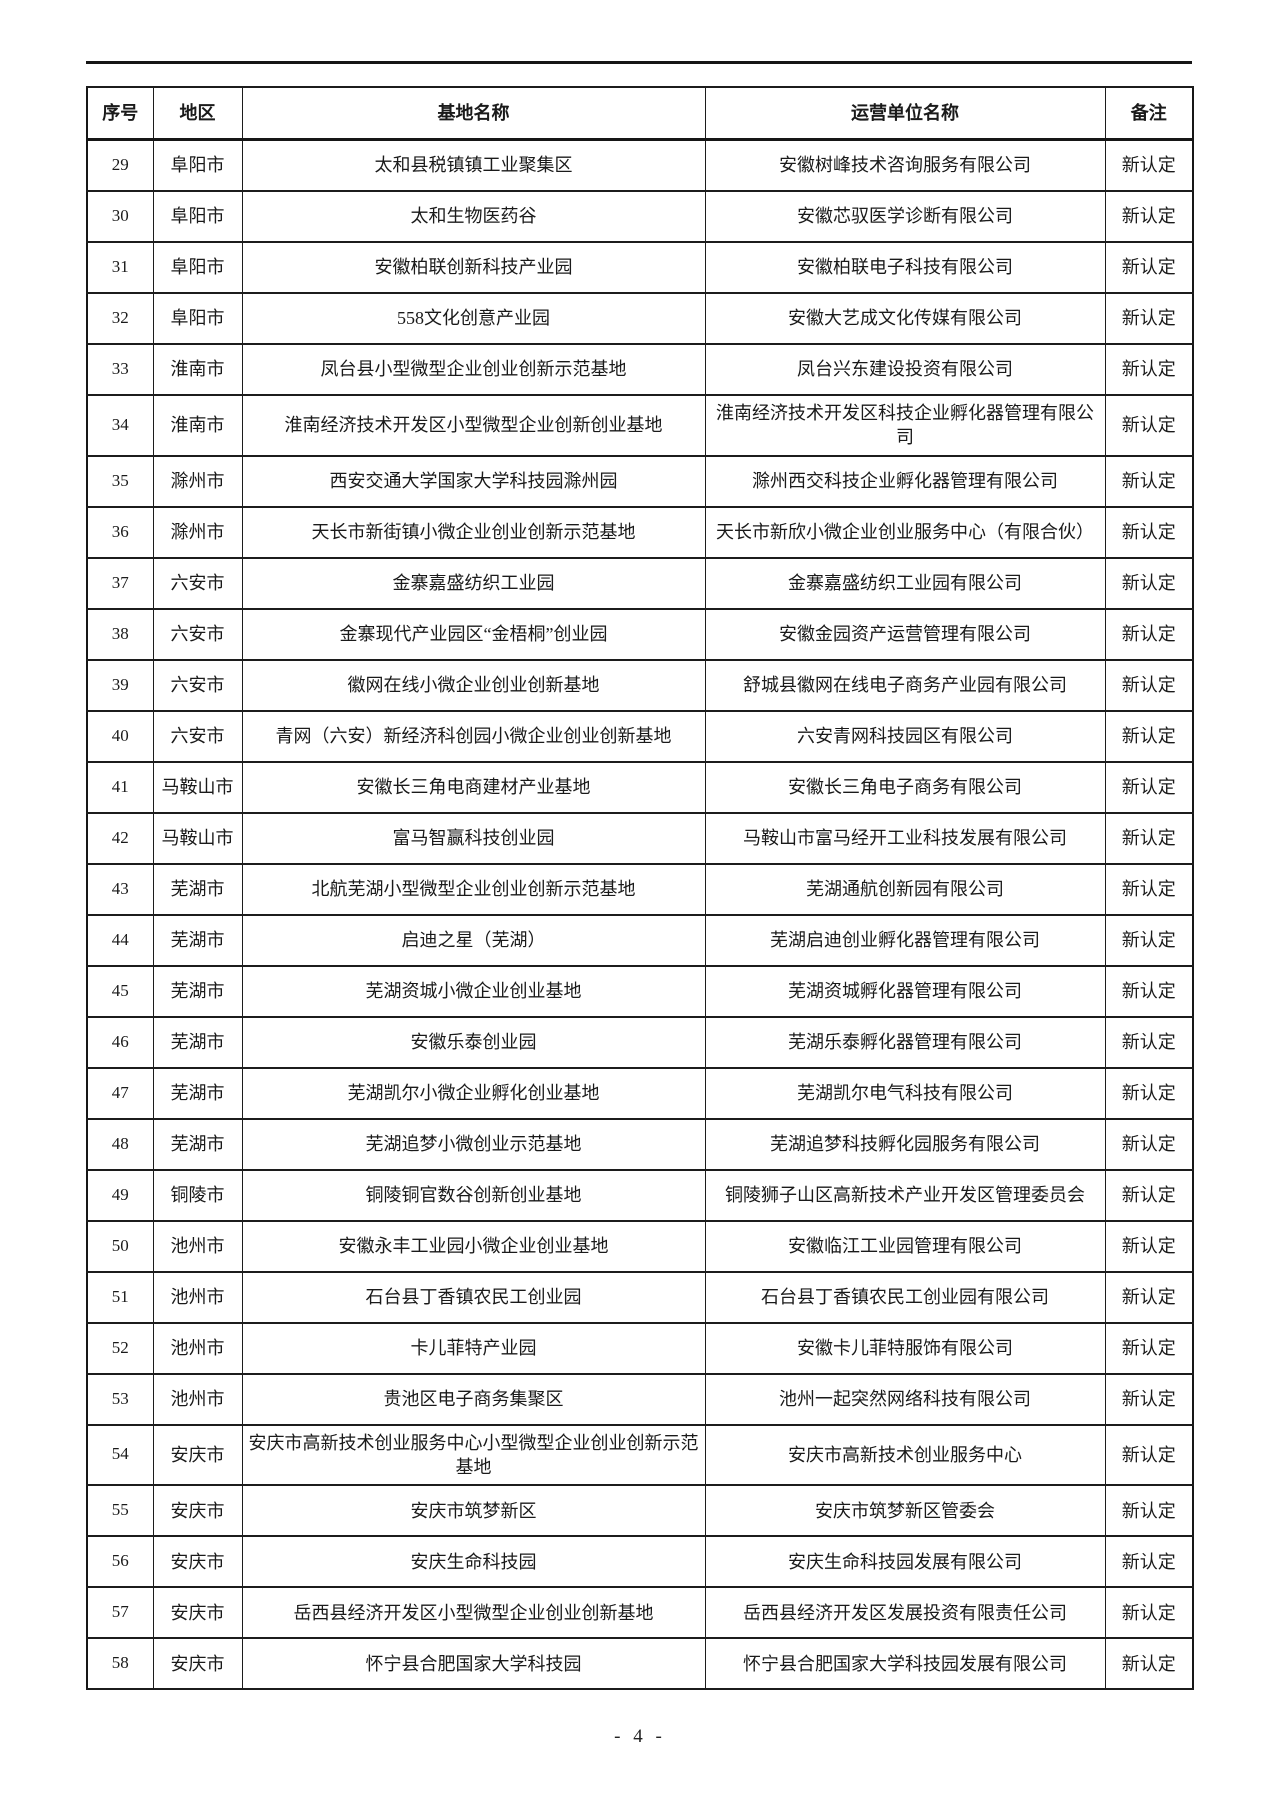  I want to click on row-number-cell: 58, so click(120, 1664).